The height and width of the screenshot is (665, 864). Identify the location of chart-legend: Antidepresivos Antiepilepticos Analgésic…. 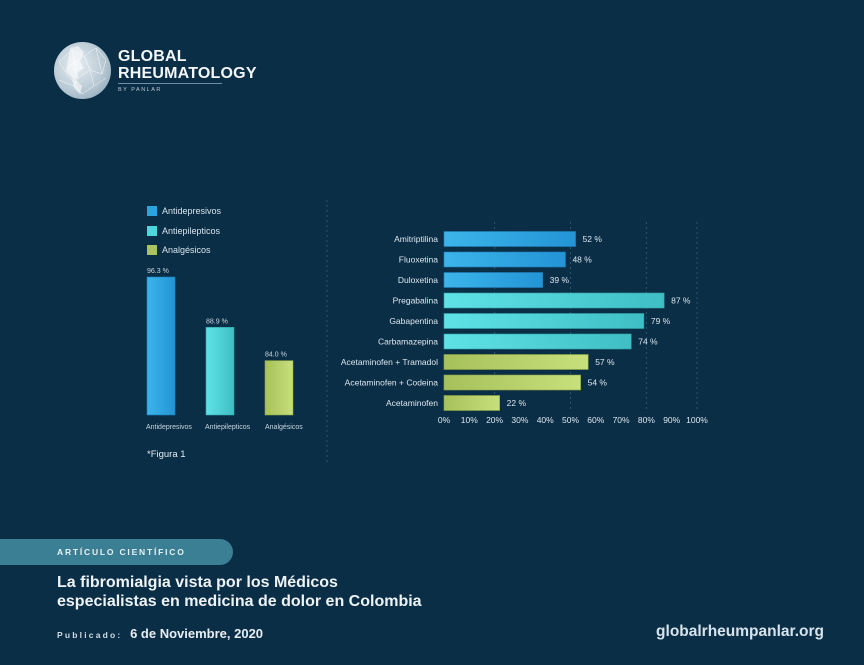
(184, 230).